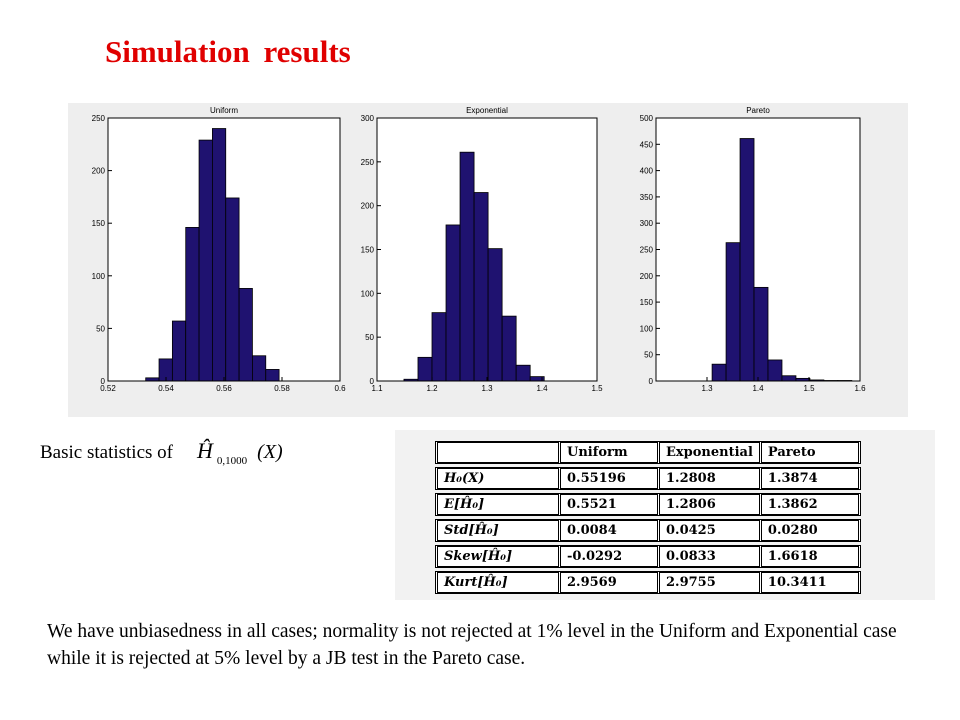 This screenshot has height=720, width=960. I want to click on x-tick-label: 1.1, so click(377, 388).